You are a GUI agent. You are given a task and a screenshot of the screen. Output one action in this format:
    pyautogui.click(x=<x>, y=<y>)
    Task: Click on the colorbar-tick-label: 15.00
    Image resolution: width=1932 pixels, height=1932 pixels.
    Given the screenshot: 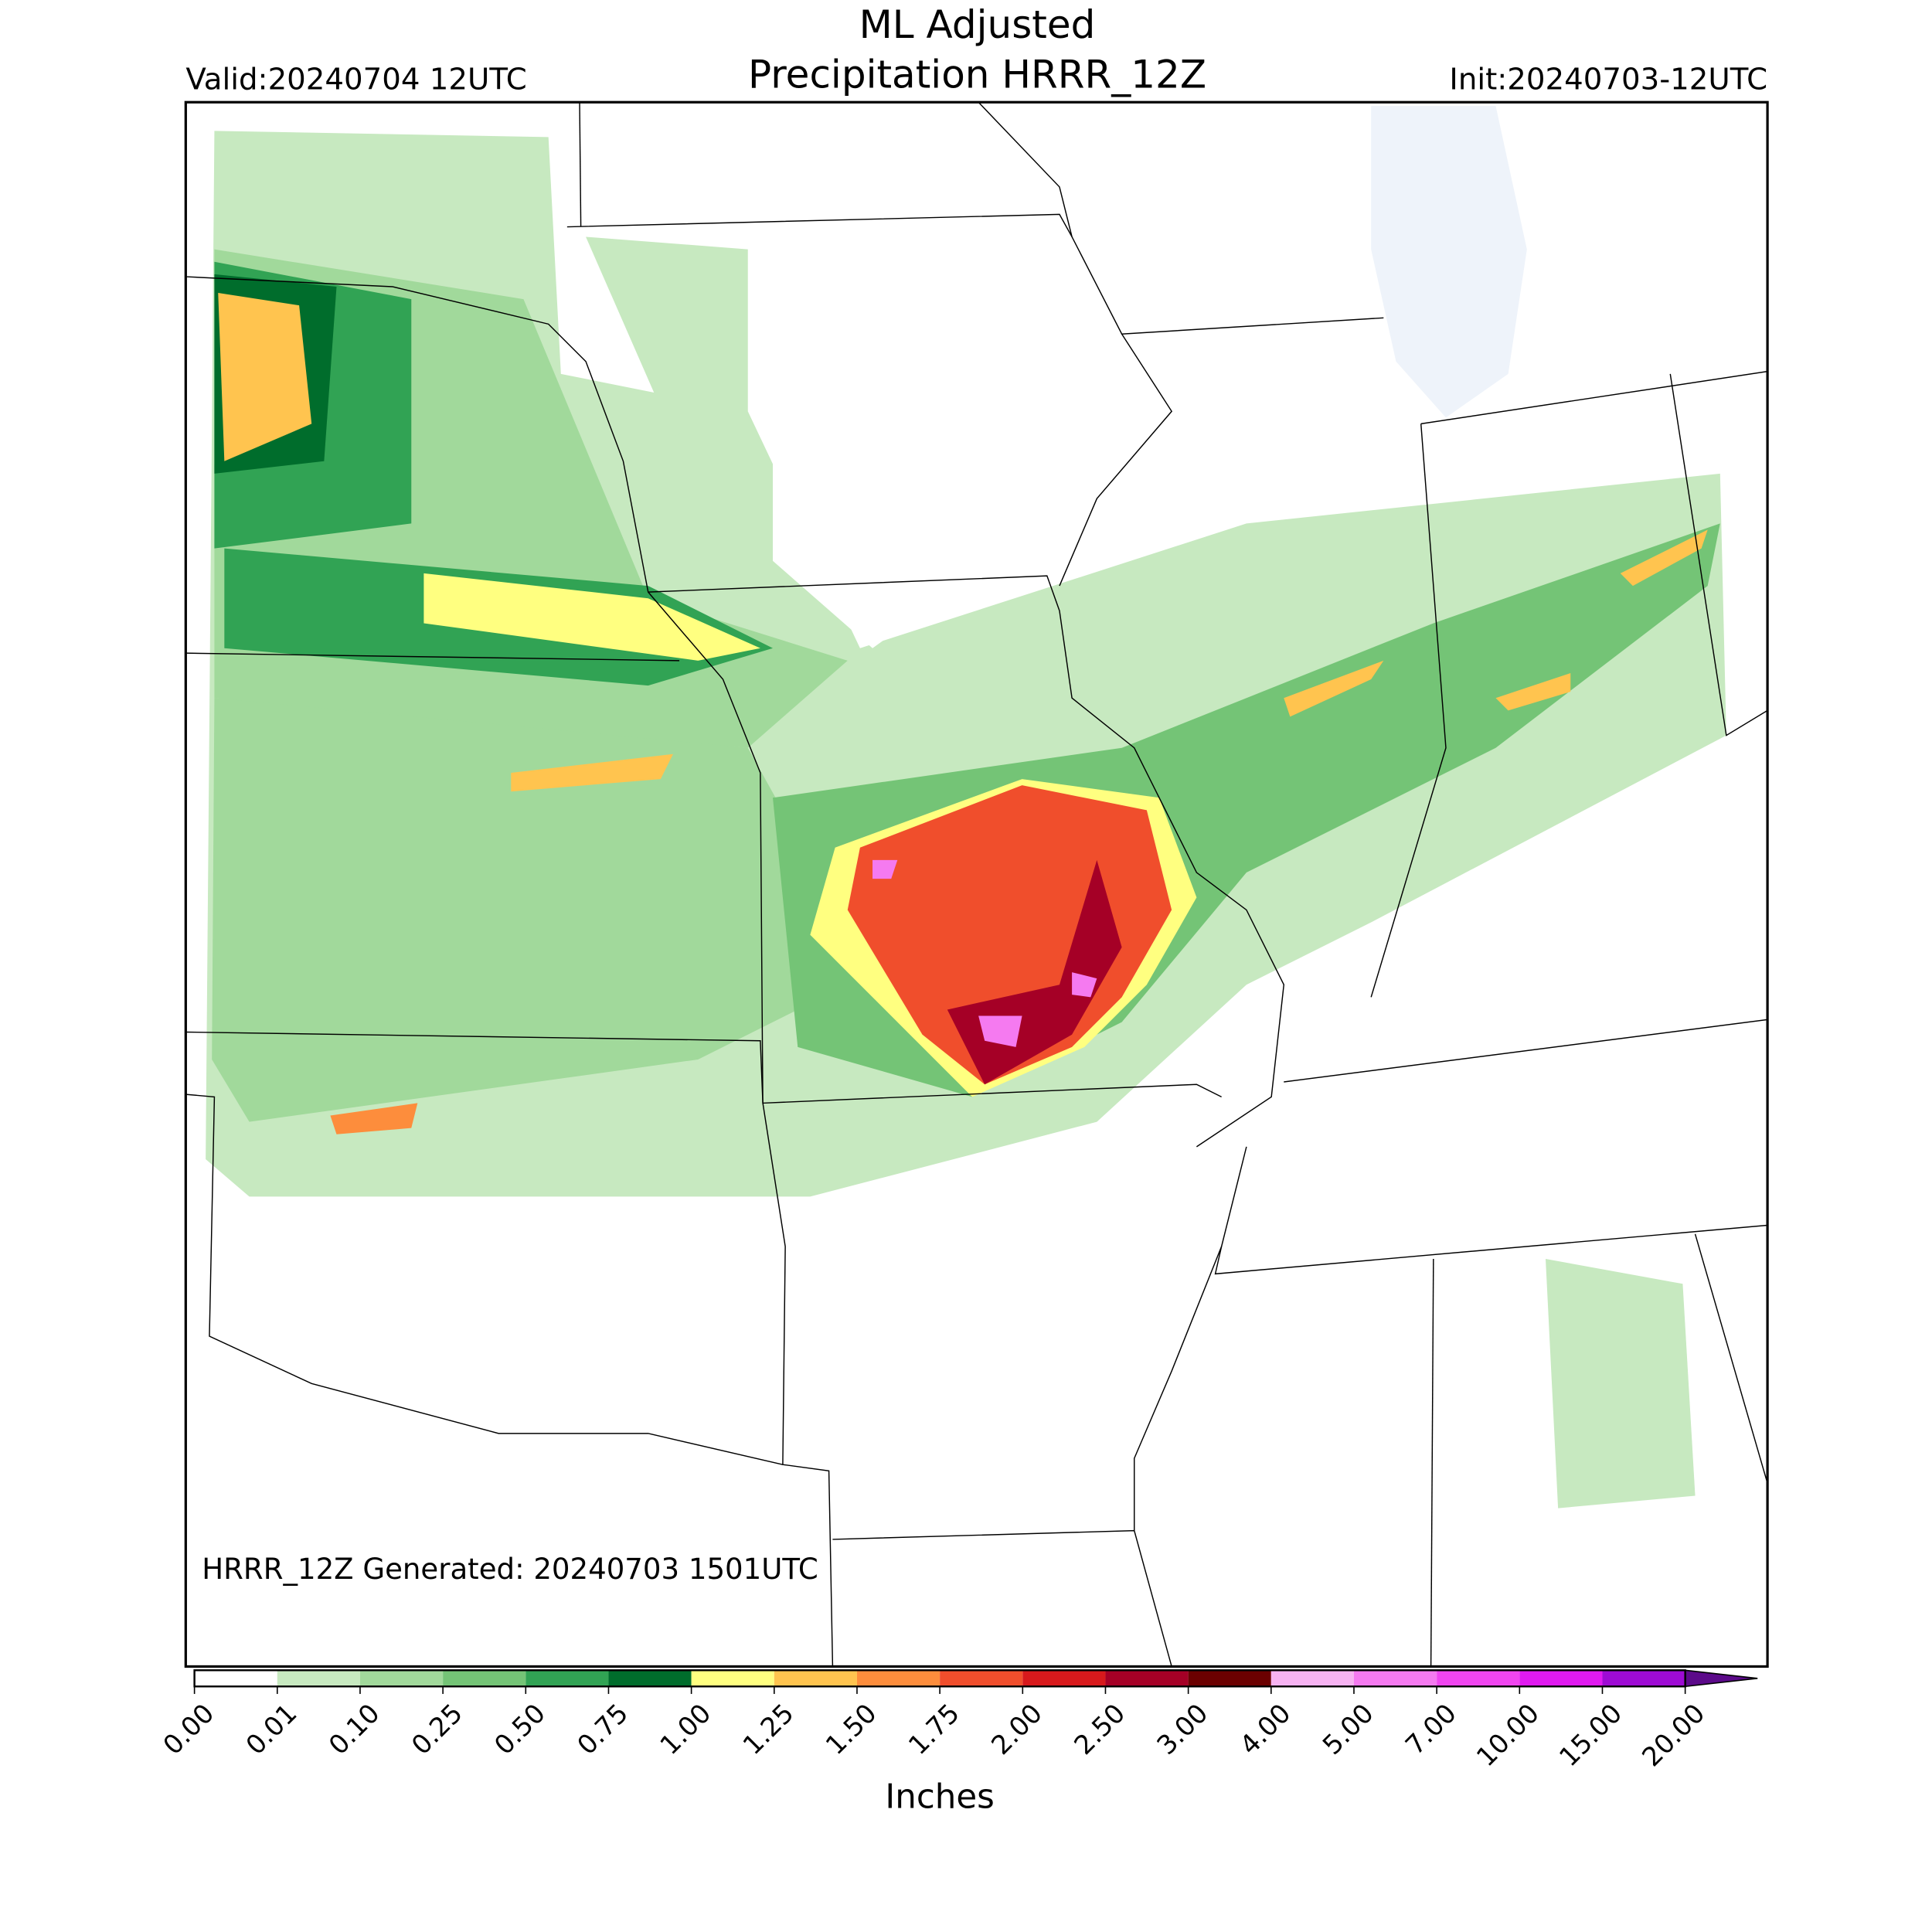 What is the action you would take?
    pyautogui.click(x=1590, y=1735)
    